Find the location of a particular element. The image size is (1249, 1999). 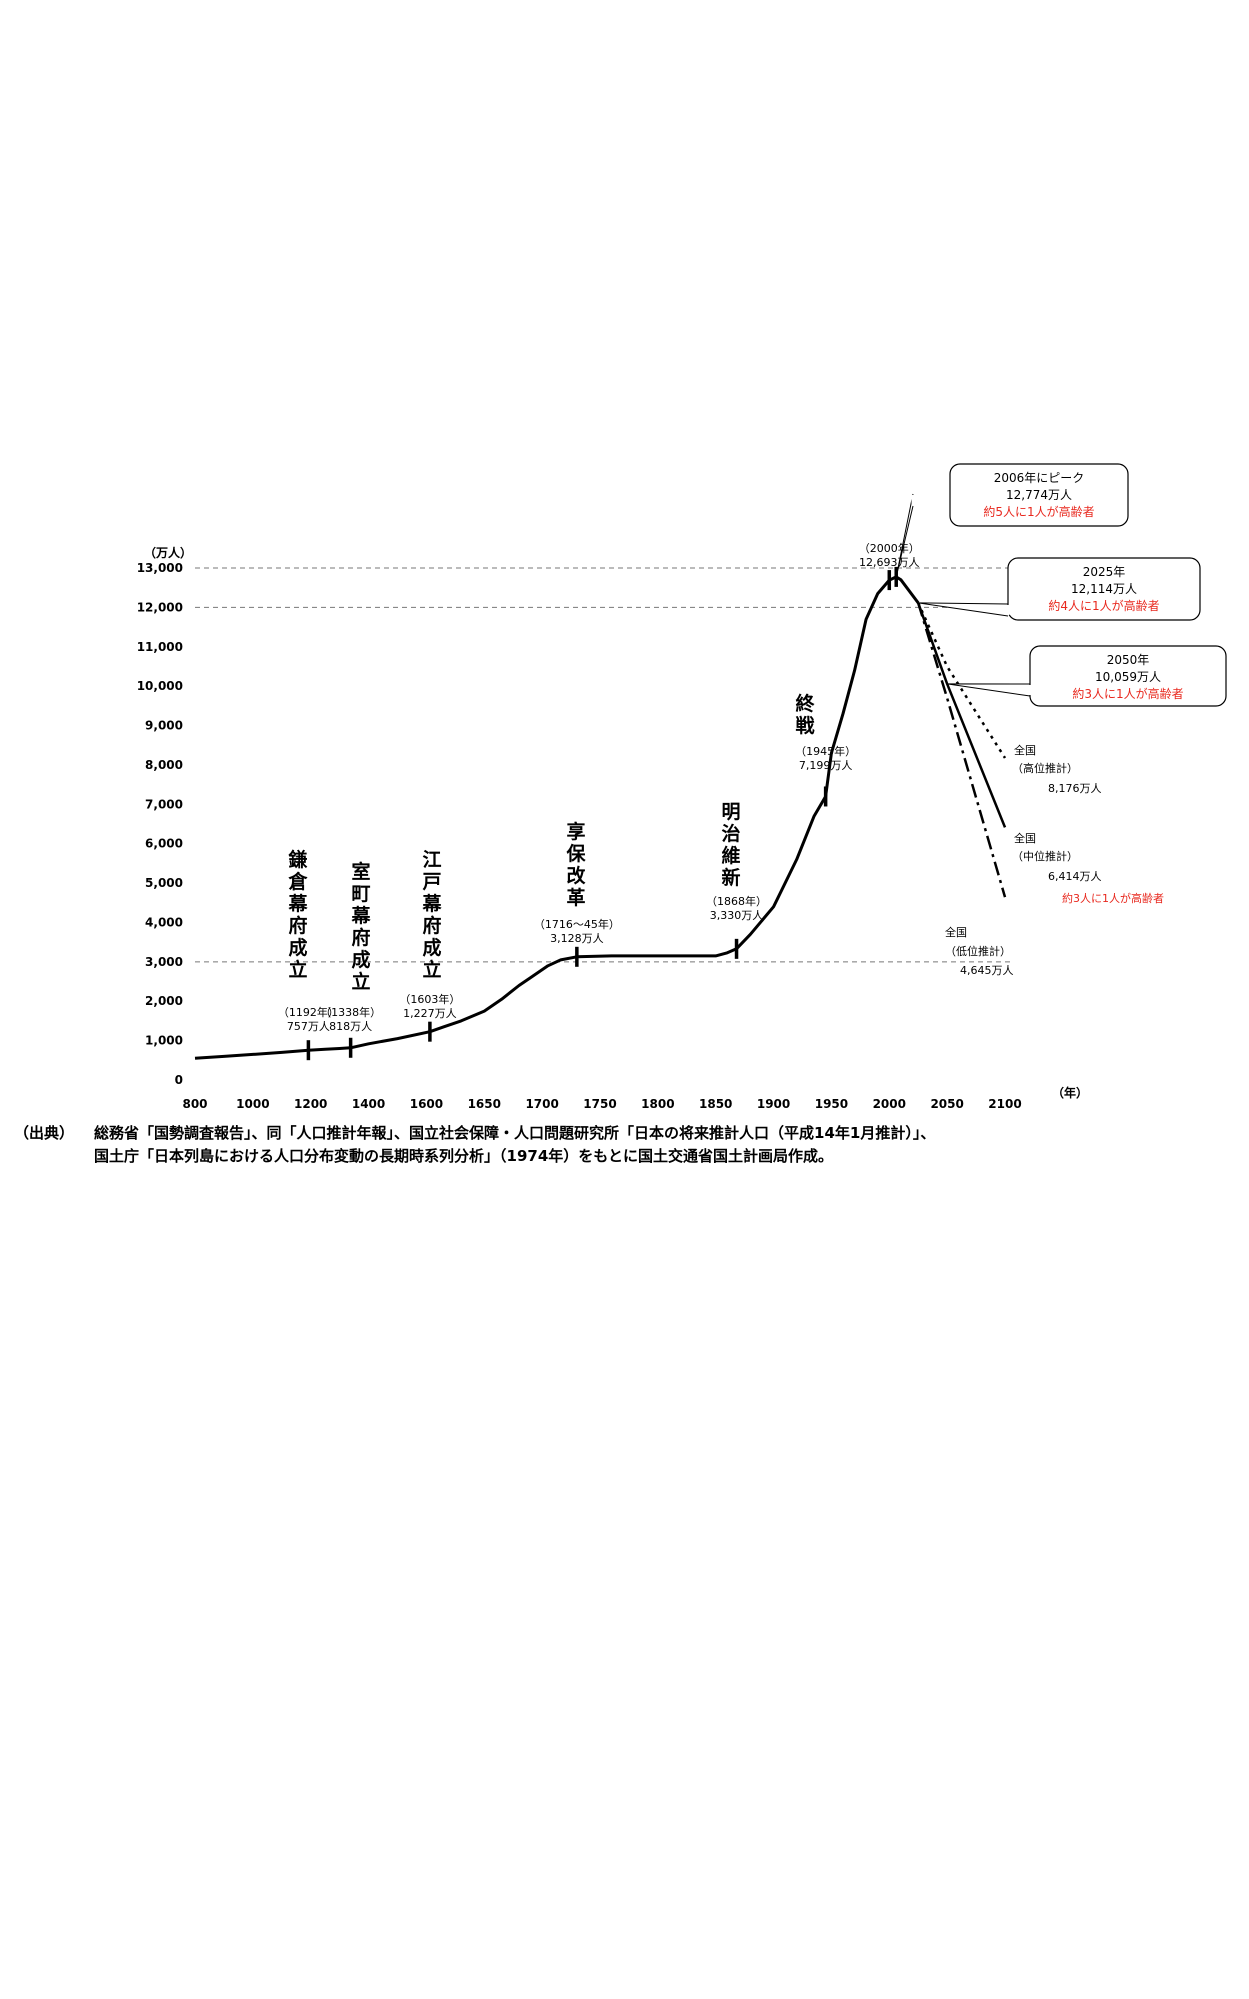

event-label-char: 戸 is located at coordinates (431, 882).